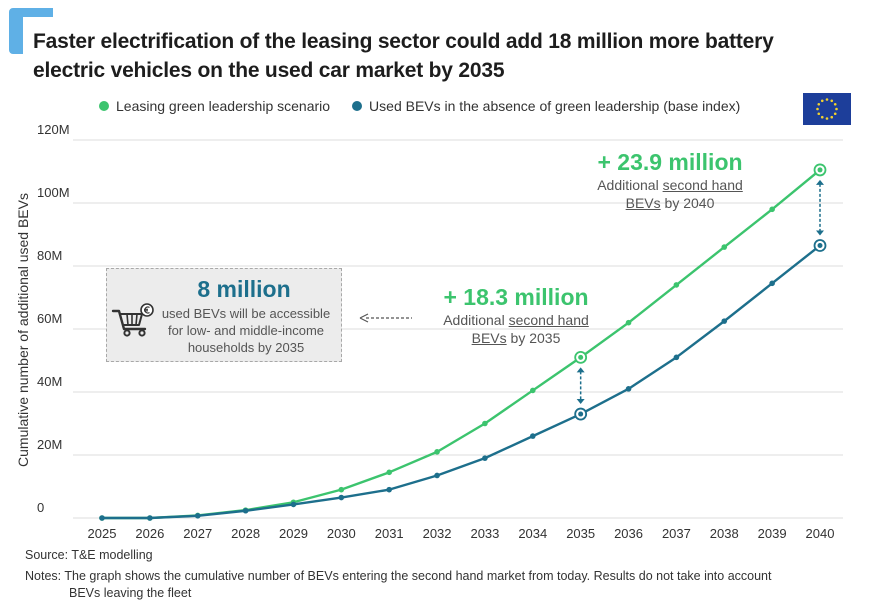 This screenshot has width=876, height=610. I want to click on legend-item-green: Leasing green leadership scenario, so click(214, 106).